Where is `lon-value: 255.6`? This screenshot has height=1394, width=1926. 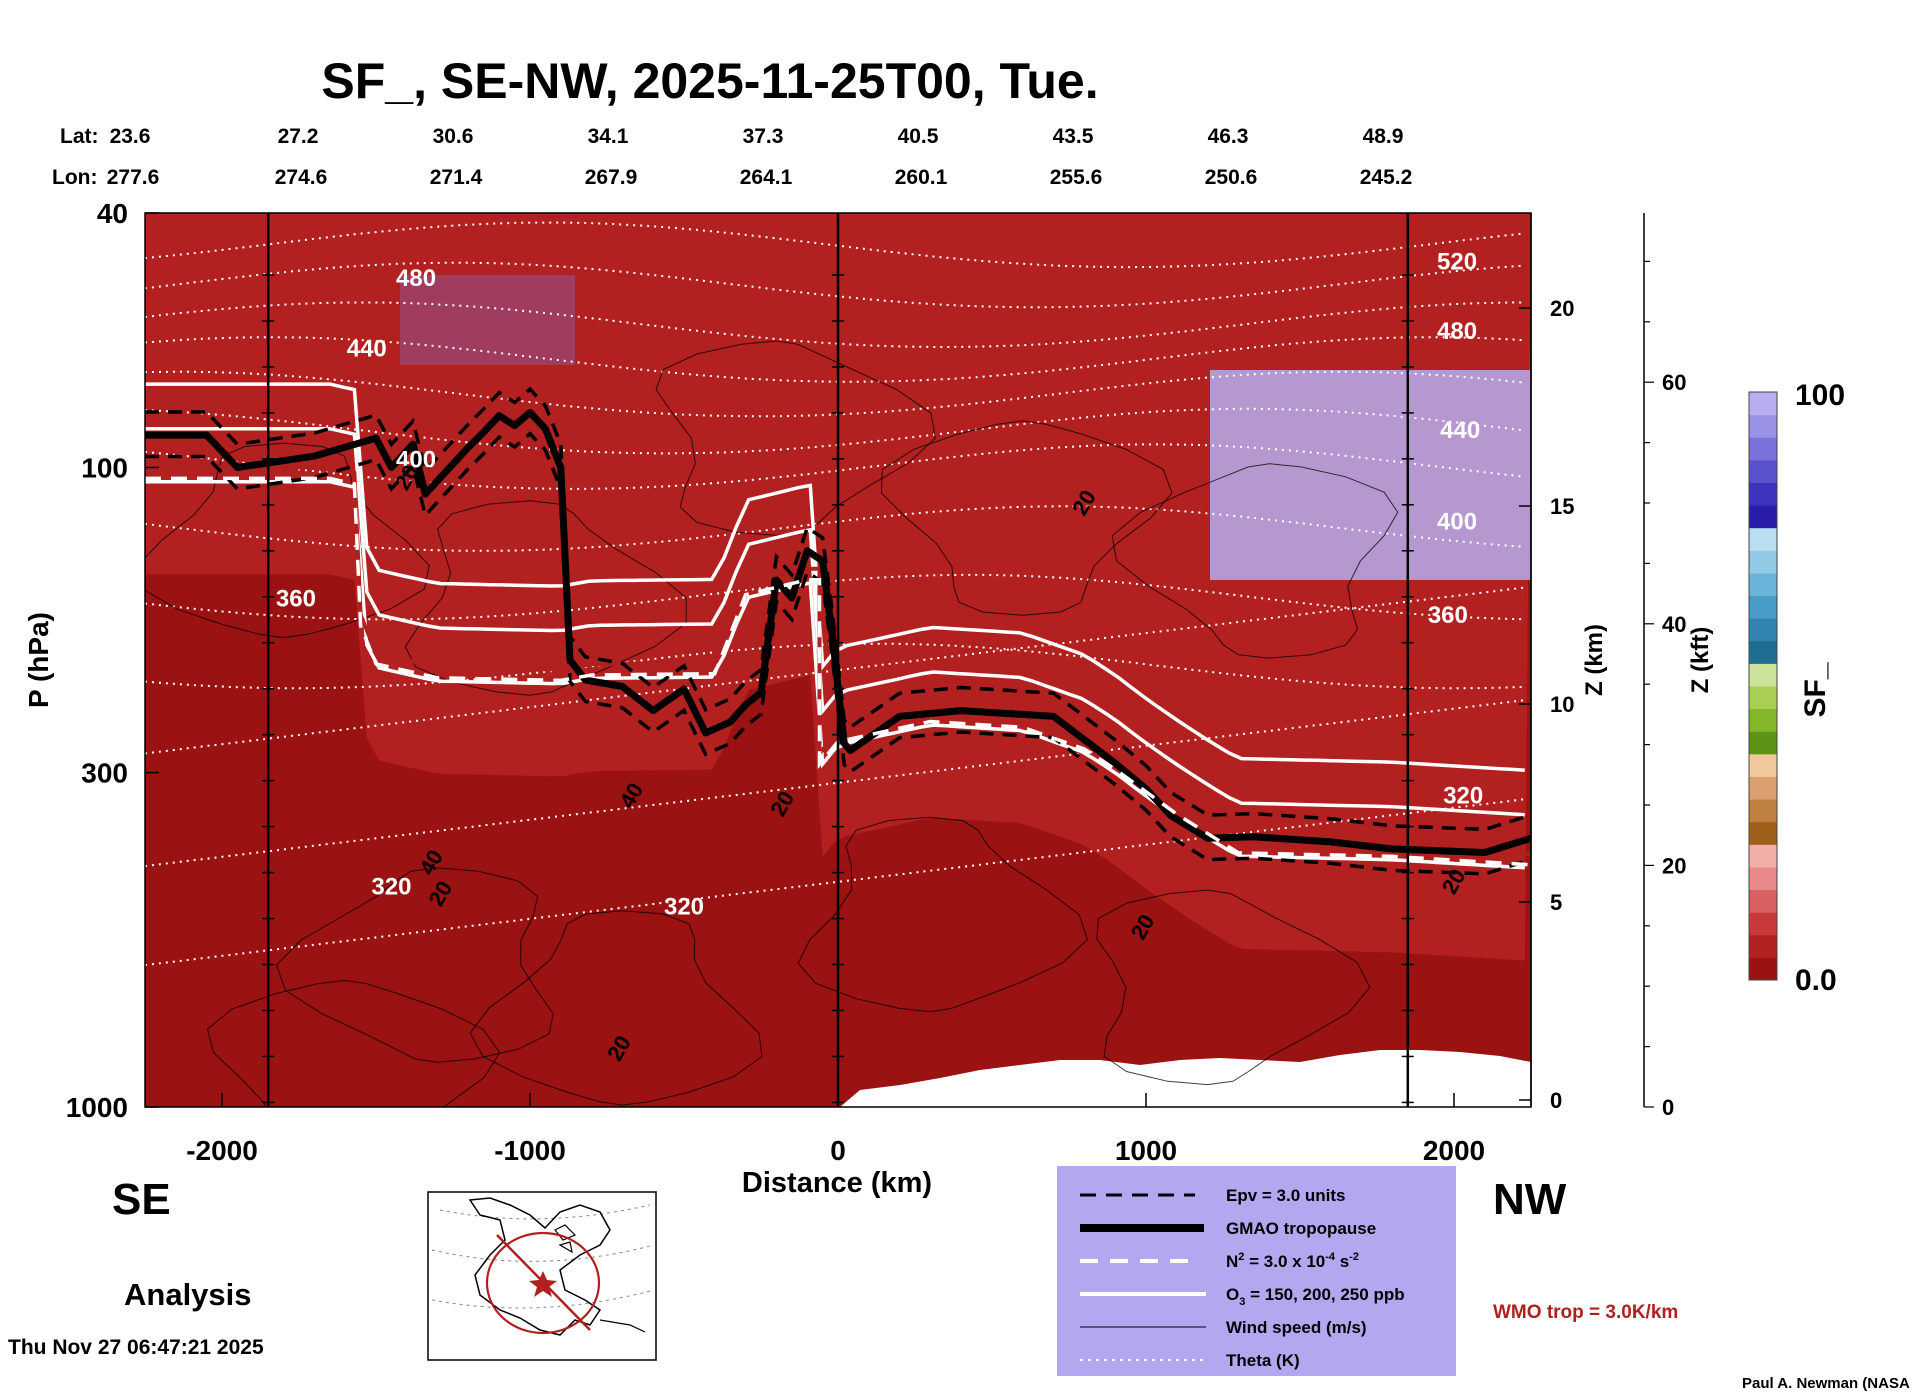 lon-value: 255.6 is located at coordinates (1076, 177).